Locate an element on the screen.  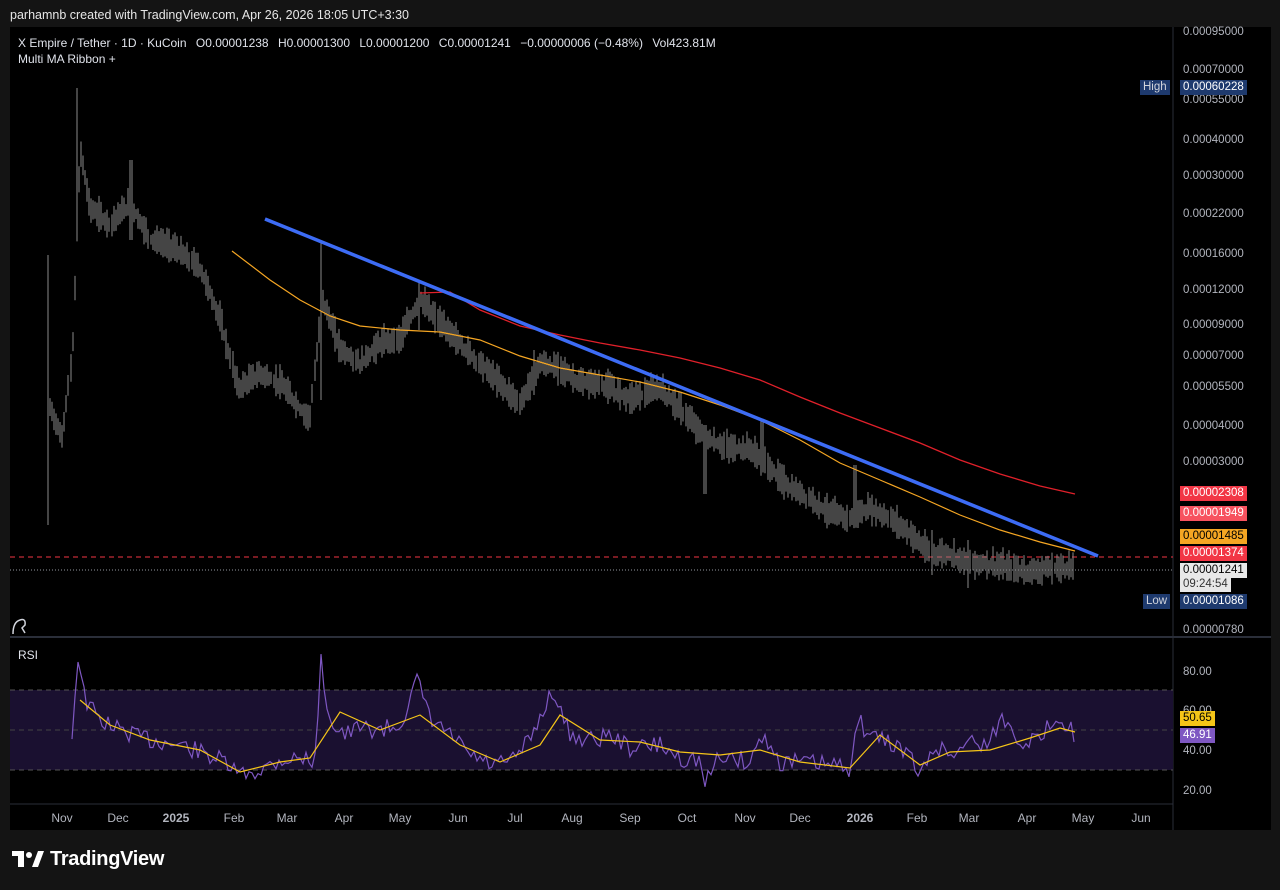
price-tick: 0.00030000 is located at coordinates (1213, 176).